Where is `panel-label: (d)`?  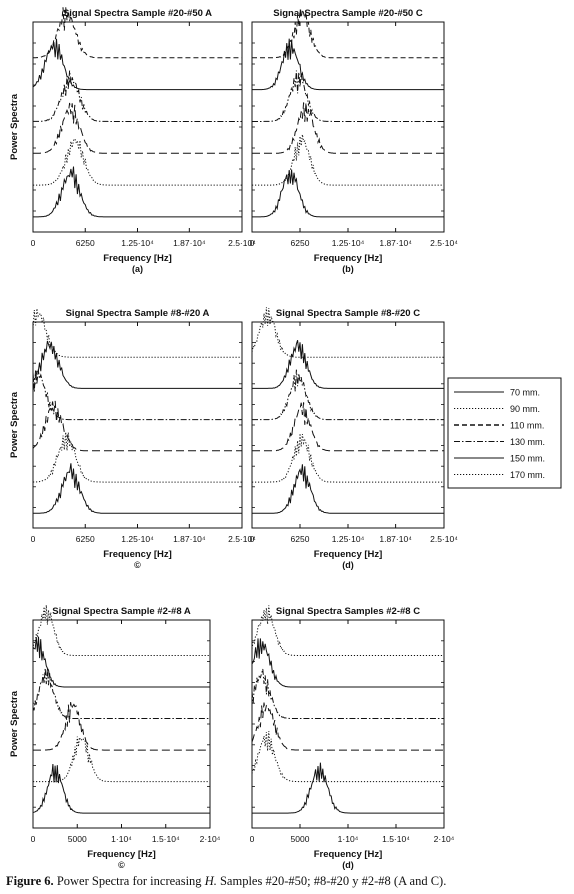
panel-label: (d) is located at coordinates (348, 865).